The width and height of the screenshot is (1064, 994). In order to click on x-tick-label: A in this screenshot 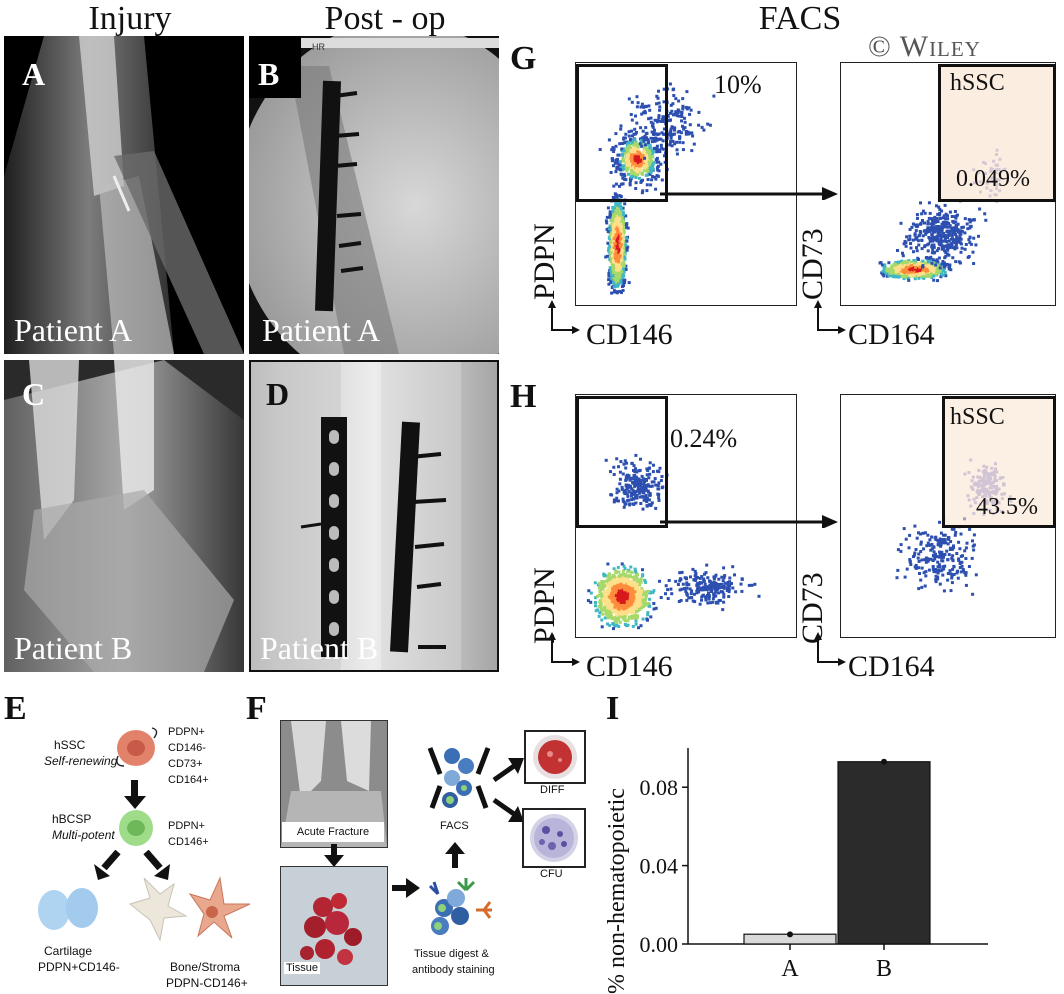, I will do `click(790, 969)`.